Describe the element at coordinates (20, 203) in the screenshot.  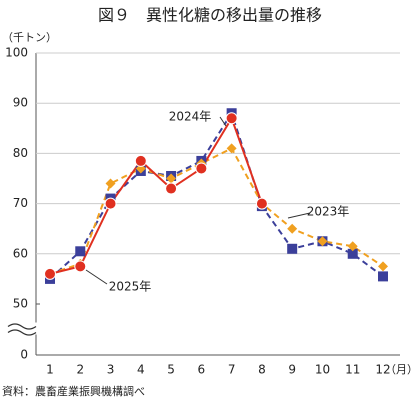
I see `y-tick-label: 70` at that location.